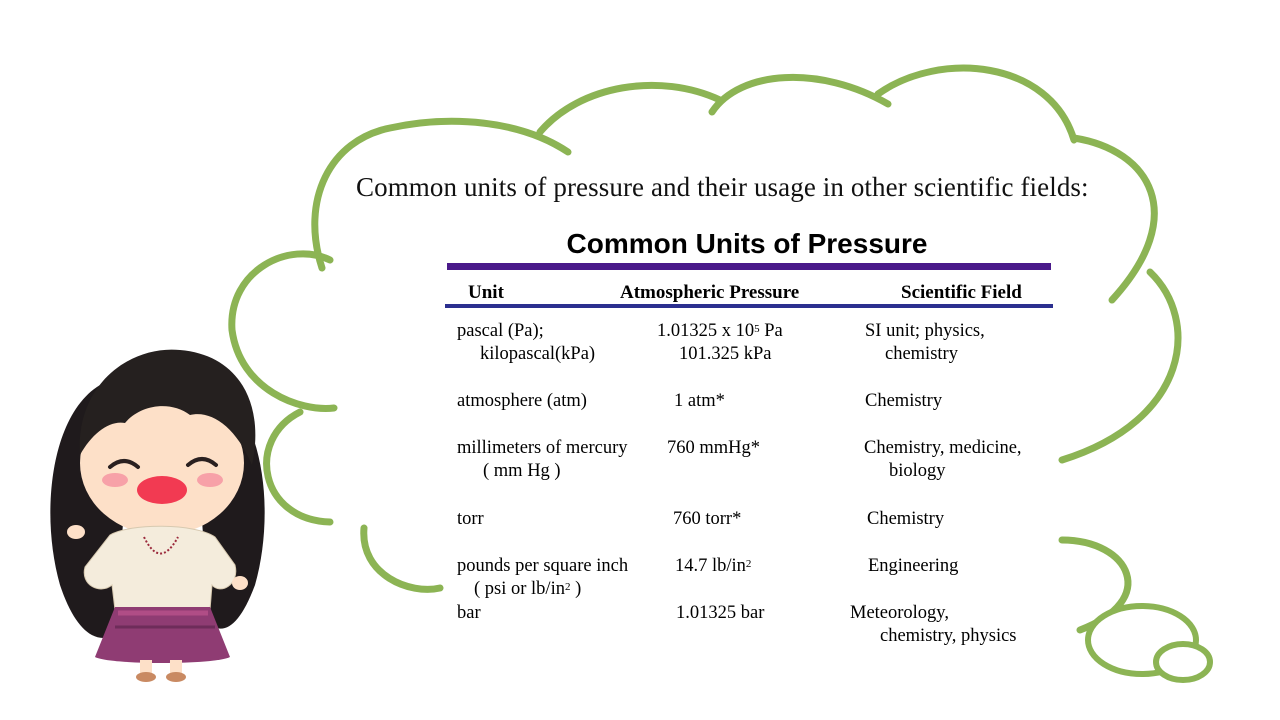 This screenshot has width=1280, height=720. What do you see at coordinates (747, 243) in the screenshot?
I see `table-title: Common Units of Pressure` at bounding box center [747, 243].